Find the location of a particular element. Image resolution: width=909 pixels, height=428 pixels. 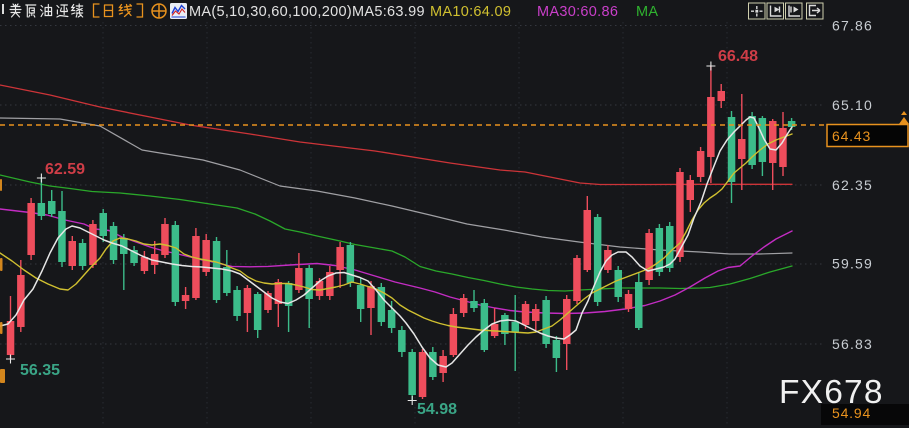

svg-text: 64.43 is located at coordinates (851, 136).